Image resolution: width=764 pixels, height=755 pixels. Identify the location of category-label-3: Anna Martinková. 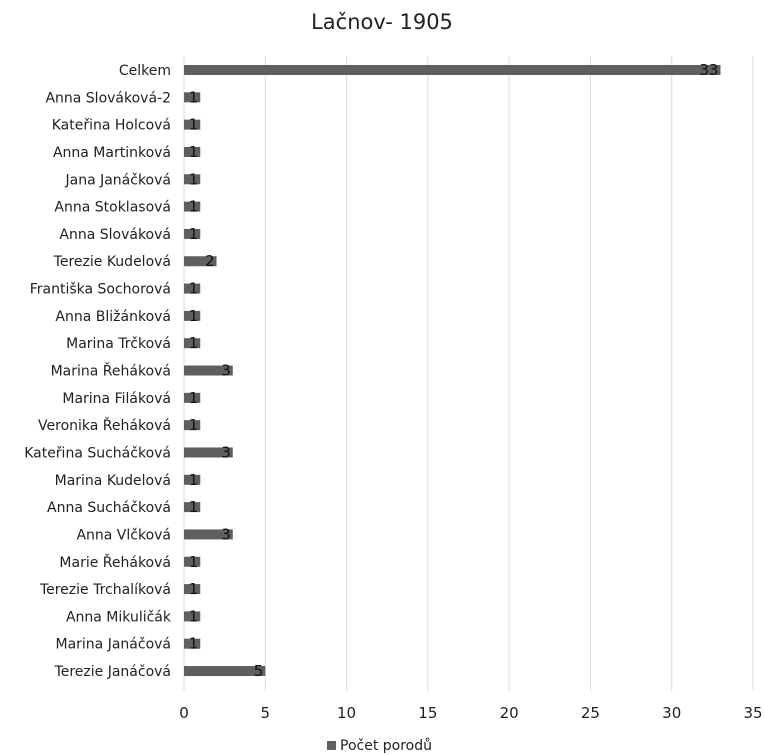
(112, 153).